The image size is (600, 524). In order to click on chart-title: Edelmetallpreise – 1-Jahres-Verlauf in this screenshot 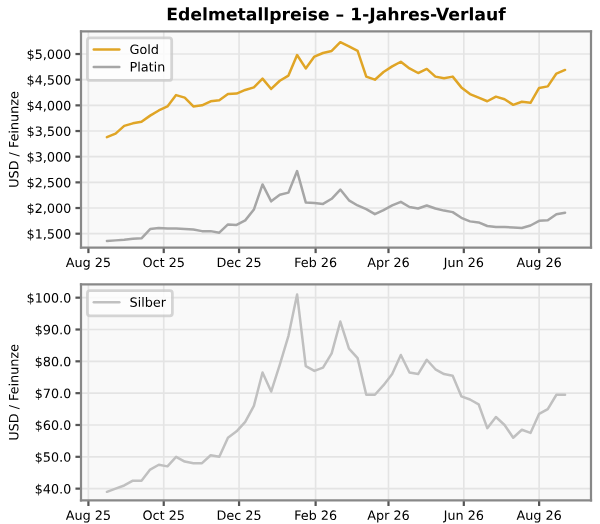, I will do `click(336, 15)`.